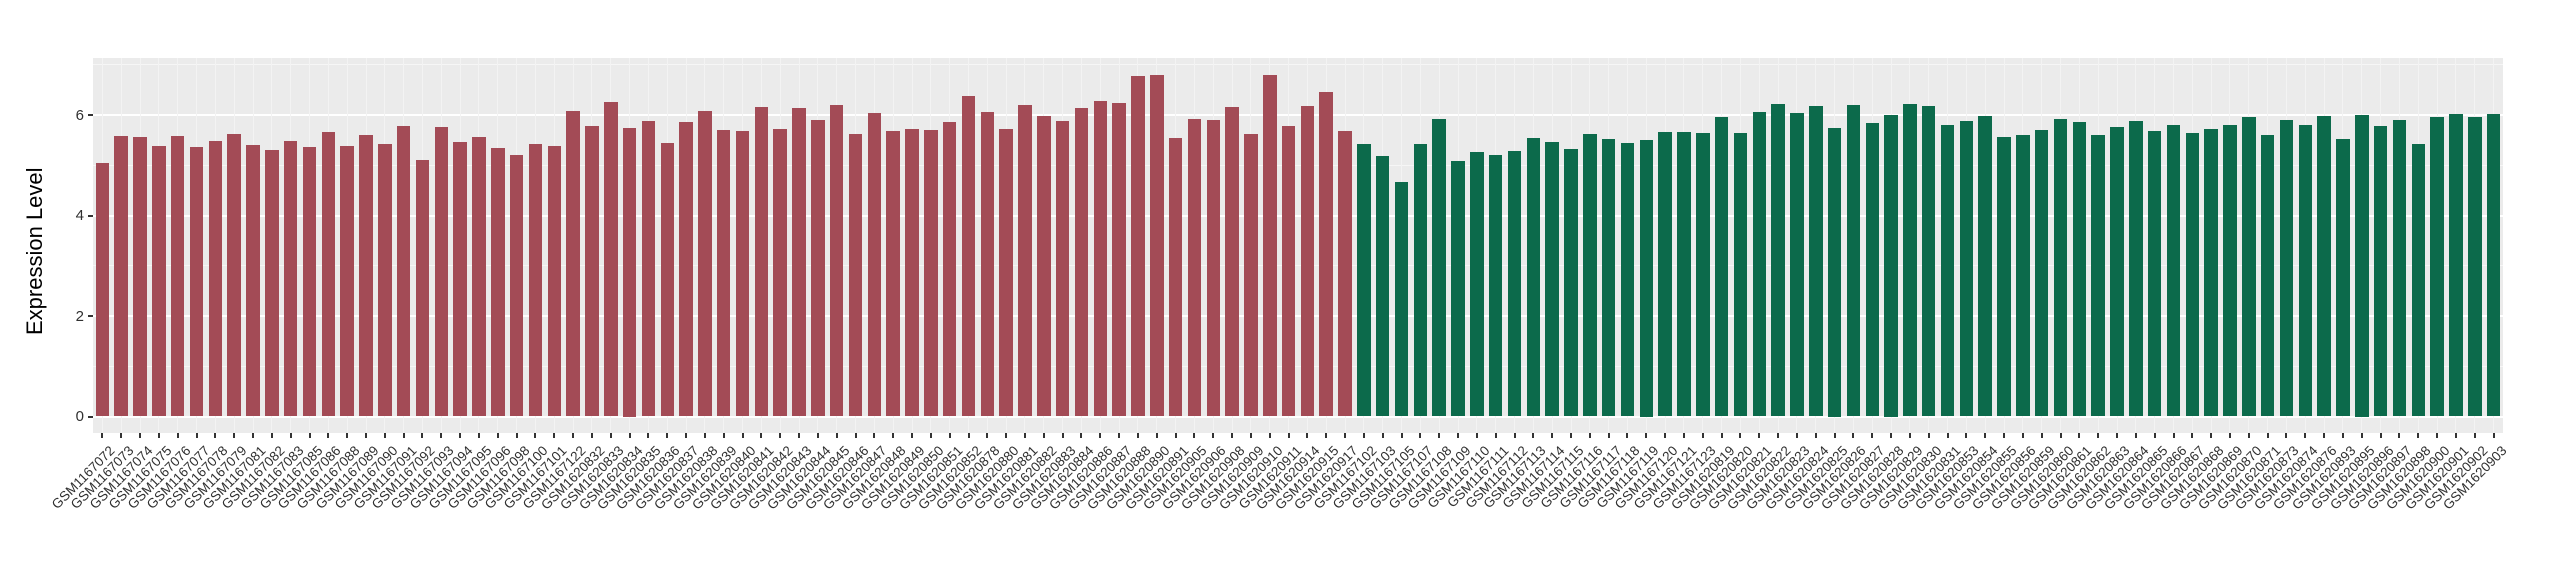 This screenshot has width=2560, height=580. What do you see at coordinates (140, 277) in the screenshot?
I see `bar-GSM1167074` at bounding box center [140, 277].